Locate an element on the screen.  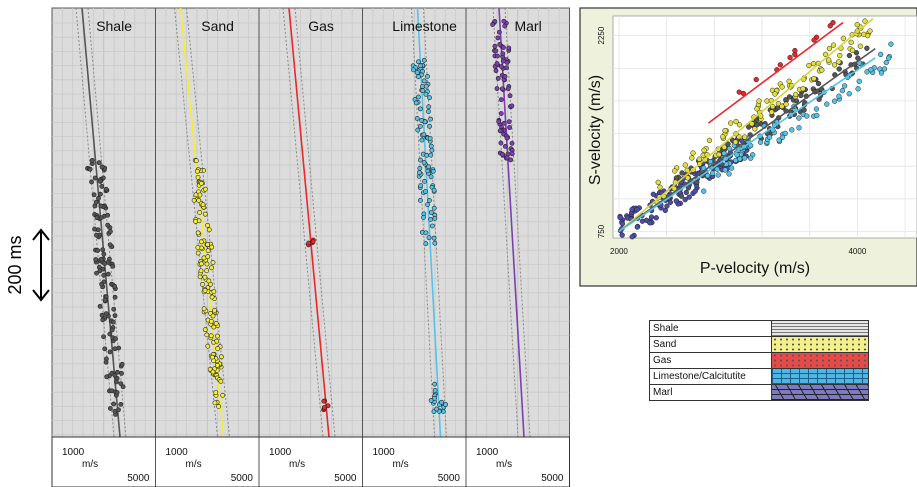
x-tick-label: 2000 is located at coordinates (619, 251).